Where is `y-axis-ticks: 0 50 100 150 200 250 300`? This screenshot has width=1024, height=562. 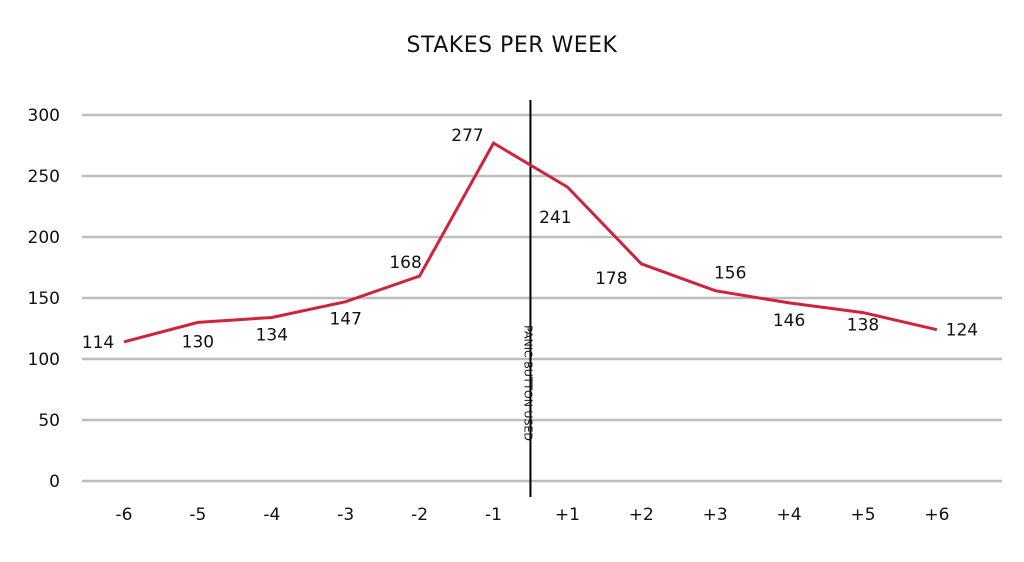 y-axis-ticks: 0 50 100 150 200 250 300 is located at coordinates (44, 299).